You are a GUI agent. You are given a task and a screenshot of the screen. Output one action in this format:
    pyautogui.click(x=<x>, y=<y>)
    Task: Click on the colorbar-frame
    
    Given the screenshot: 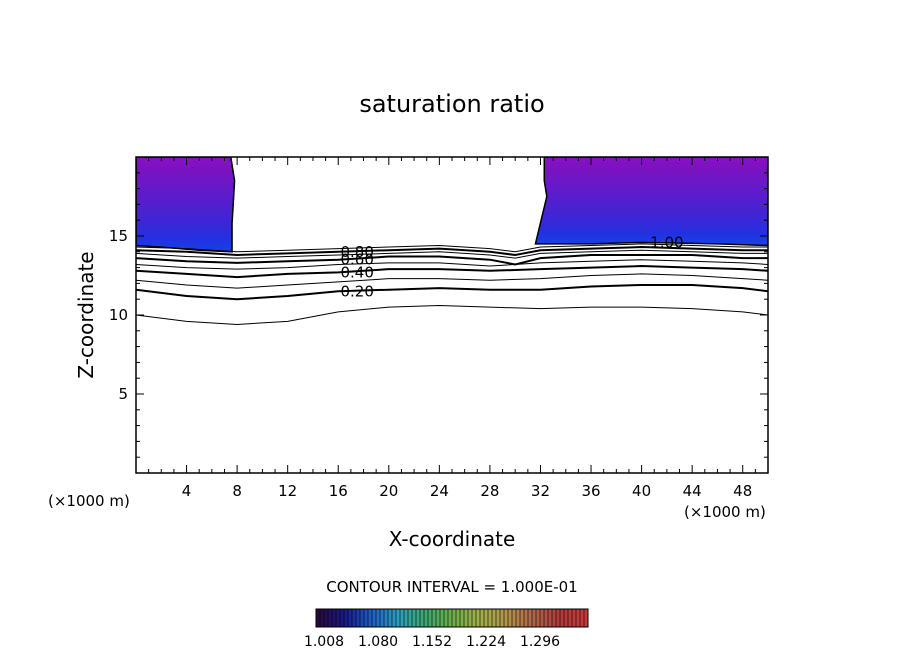 What is the action you would take?
    pyautogui.click(x=452, y=618)
    